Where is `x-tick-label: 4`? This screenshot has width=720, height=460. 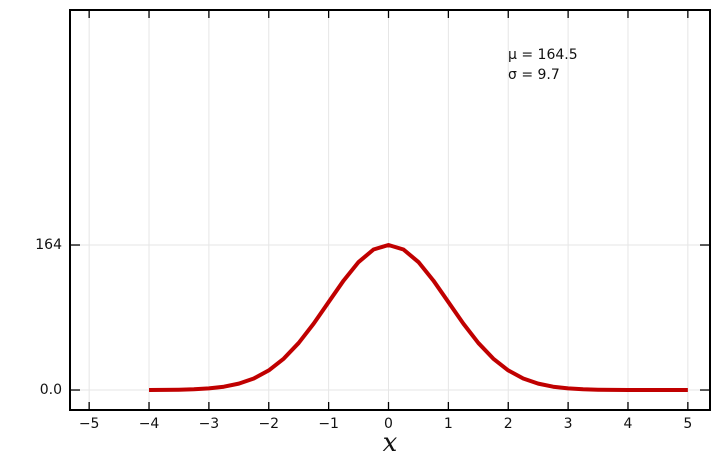
x-tick-label: 4 is located at coordinates (628, 424).